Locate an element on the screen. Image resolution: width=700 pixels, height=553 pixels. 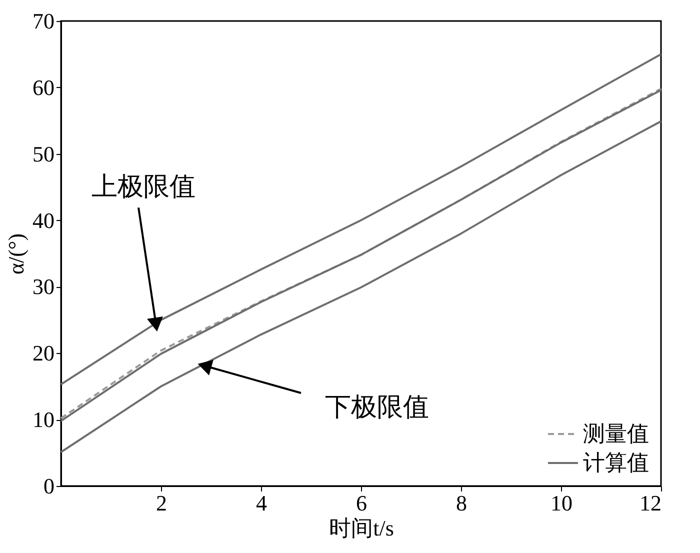
x-tick-label: 4 is located at coordinates (261, 503).